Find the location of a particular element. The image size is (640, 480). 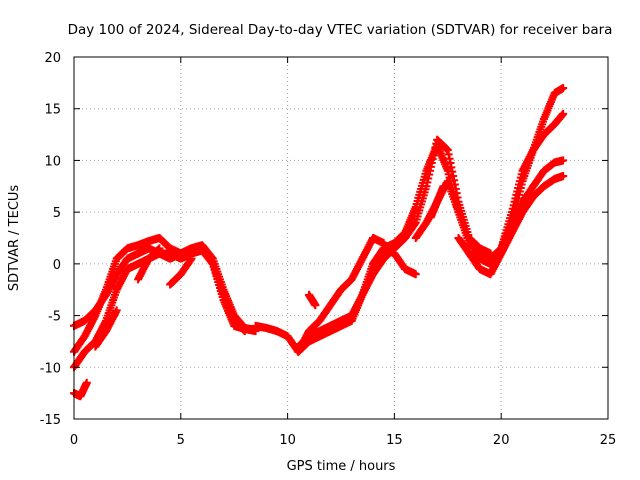

y-axis-label: SDTVAR / TECUs is located at coordinates (14, 238).